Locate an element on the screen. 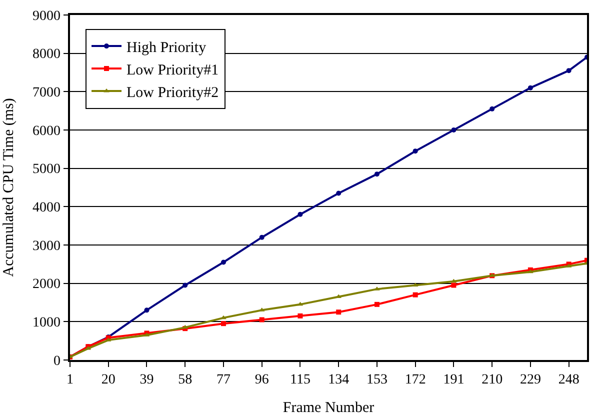 Image resolution: width=595 pixels, height=419 pixels. x-tick-label: 20 is located at coordinates (108, 380).